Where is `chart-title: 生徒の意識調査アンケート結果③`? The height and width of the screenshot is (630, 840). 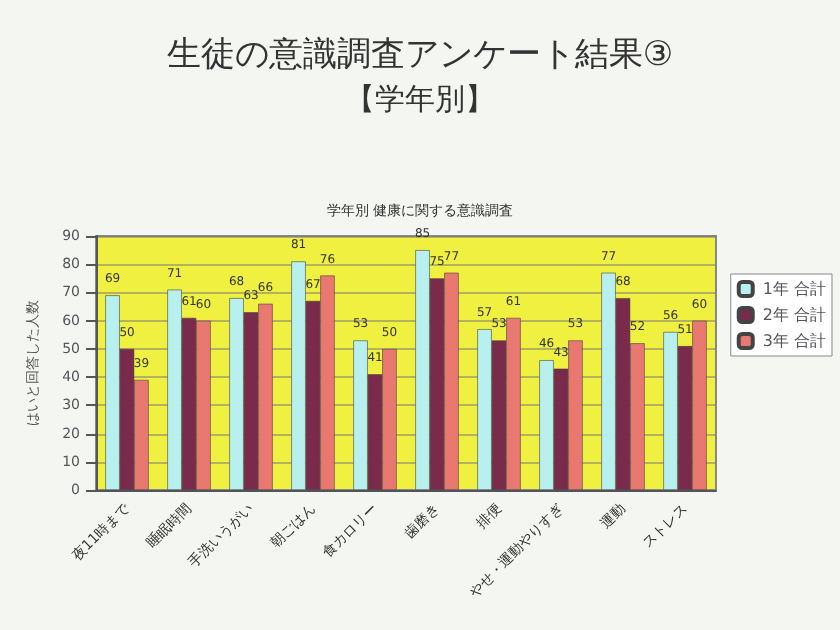
chart-title: 生徒の意識調査アンケート結果③ is located at coordinates (420, 55).